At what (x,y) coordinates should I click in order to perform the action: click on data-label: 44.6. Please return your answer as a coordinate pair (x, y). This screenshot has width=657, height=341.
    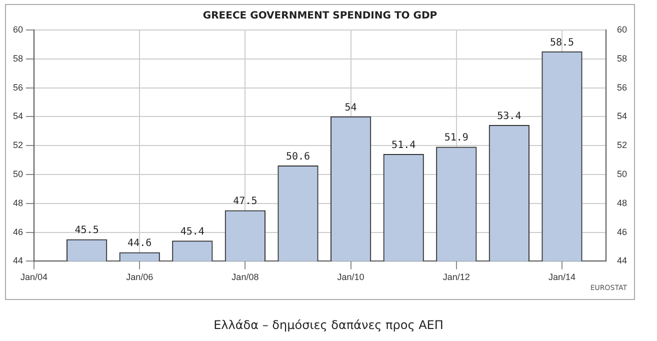
    Looking at the image, I should click on (140, 244).